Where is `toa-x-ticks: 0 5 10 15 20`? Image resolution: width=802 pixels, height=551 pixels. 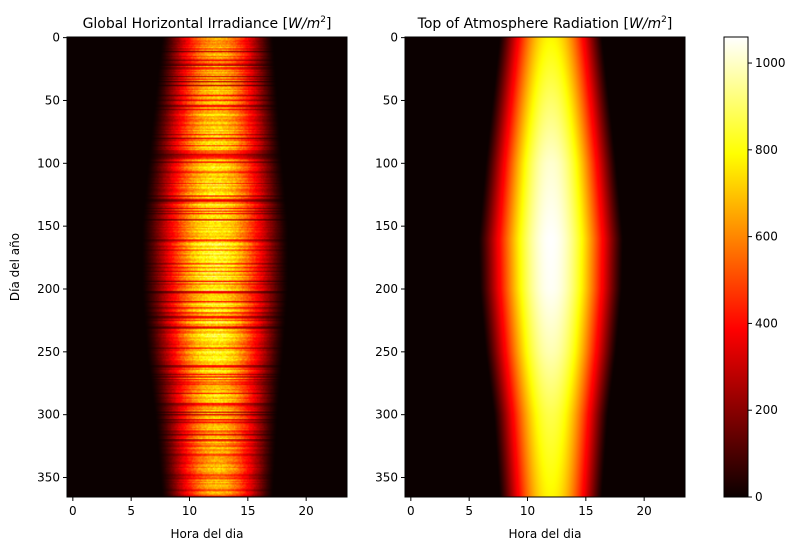 toa-x-ticks: 0 5 10 15 20 is located at coordinates (529, 507).